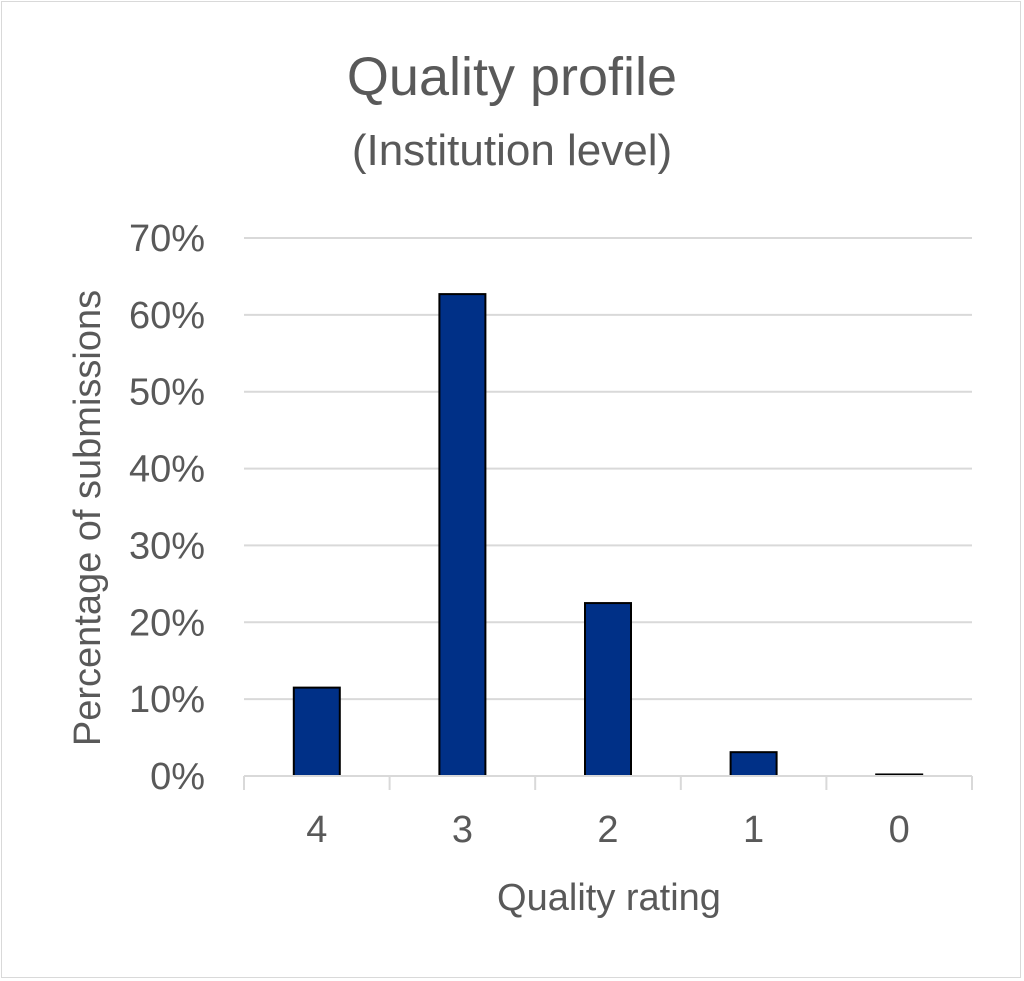 The height and width of the screenshot is (981, 1024). What do you see at coordinates (177, 777) in the screenshot?
I see `y-tick-label: 0%` at bounding box center [177, 777].